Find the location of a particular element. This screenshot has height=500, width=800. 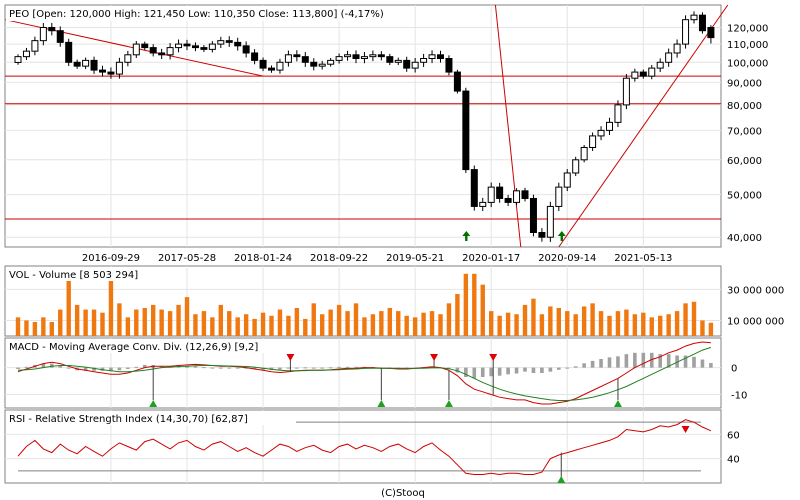

date-x-tick-label: 2021-05-13 is located at coordinates (643, 258).